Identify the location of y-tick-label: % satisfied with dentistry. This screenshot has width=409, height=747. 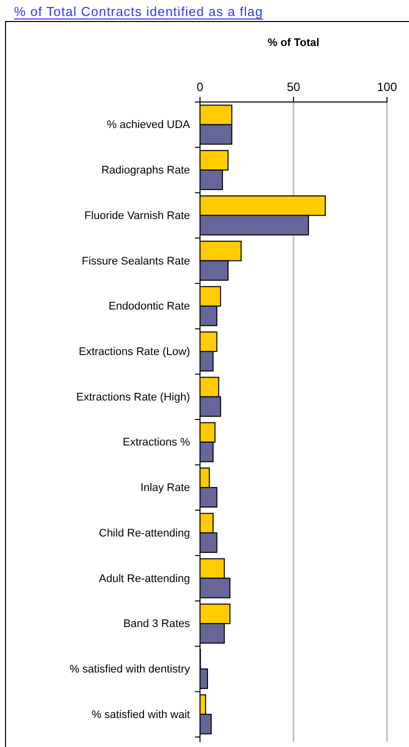
(130, 669).